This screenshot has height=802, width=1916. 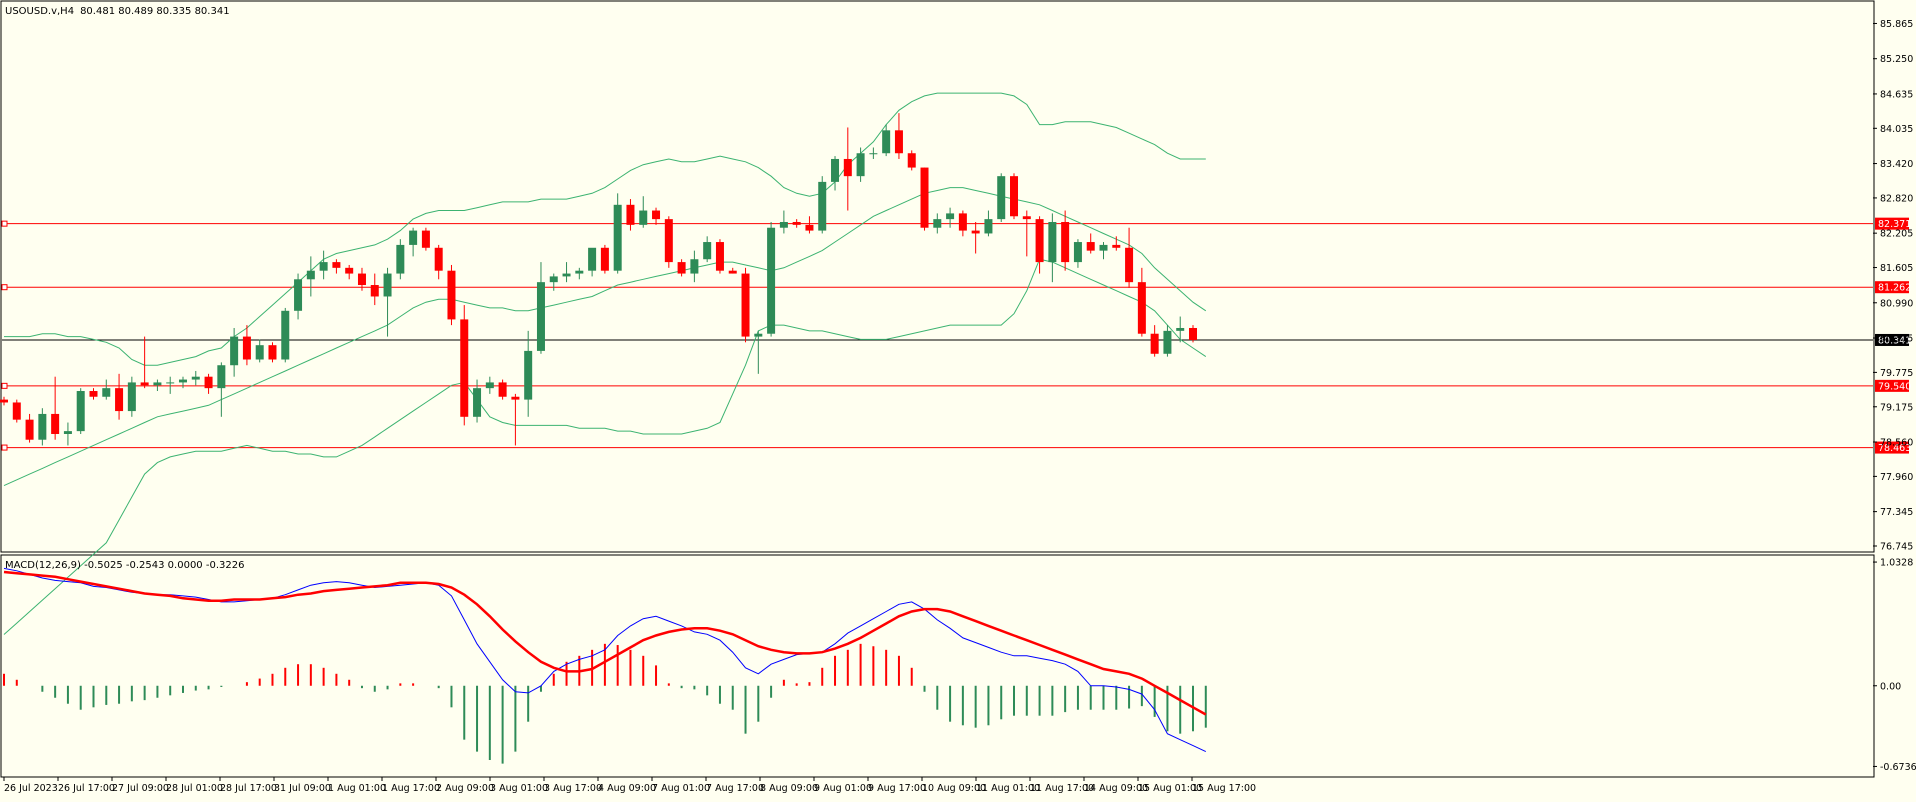 What do you see at coordinates (1170, 788) in the screenshot?
I see `time-tick-label: 15 Aug 01:00` at bounding box center [1170, 788].